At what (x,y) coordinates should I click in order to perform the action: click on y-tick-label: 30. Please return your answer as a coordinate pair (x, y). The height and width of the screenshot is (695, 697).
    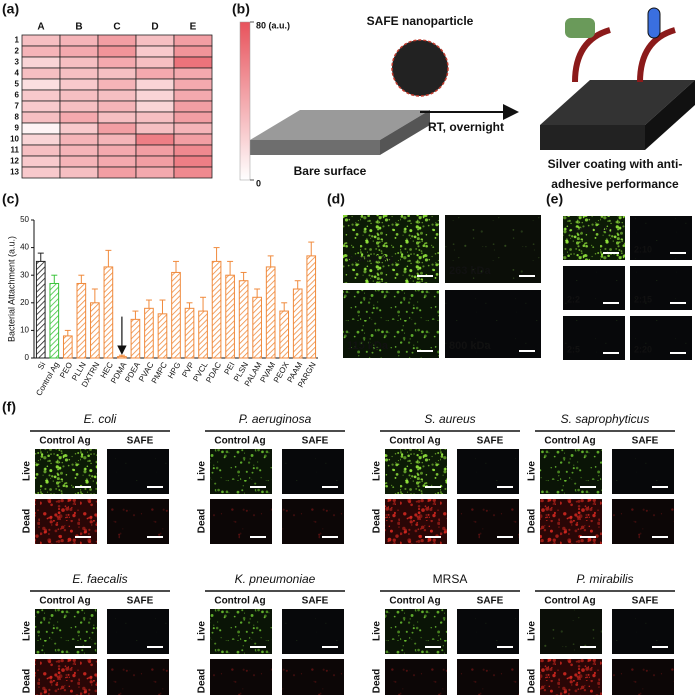
    Looking at the image, I should click on (24, 274).